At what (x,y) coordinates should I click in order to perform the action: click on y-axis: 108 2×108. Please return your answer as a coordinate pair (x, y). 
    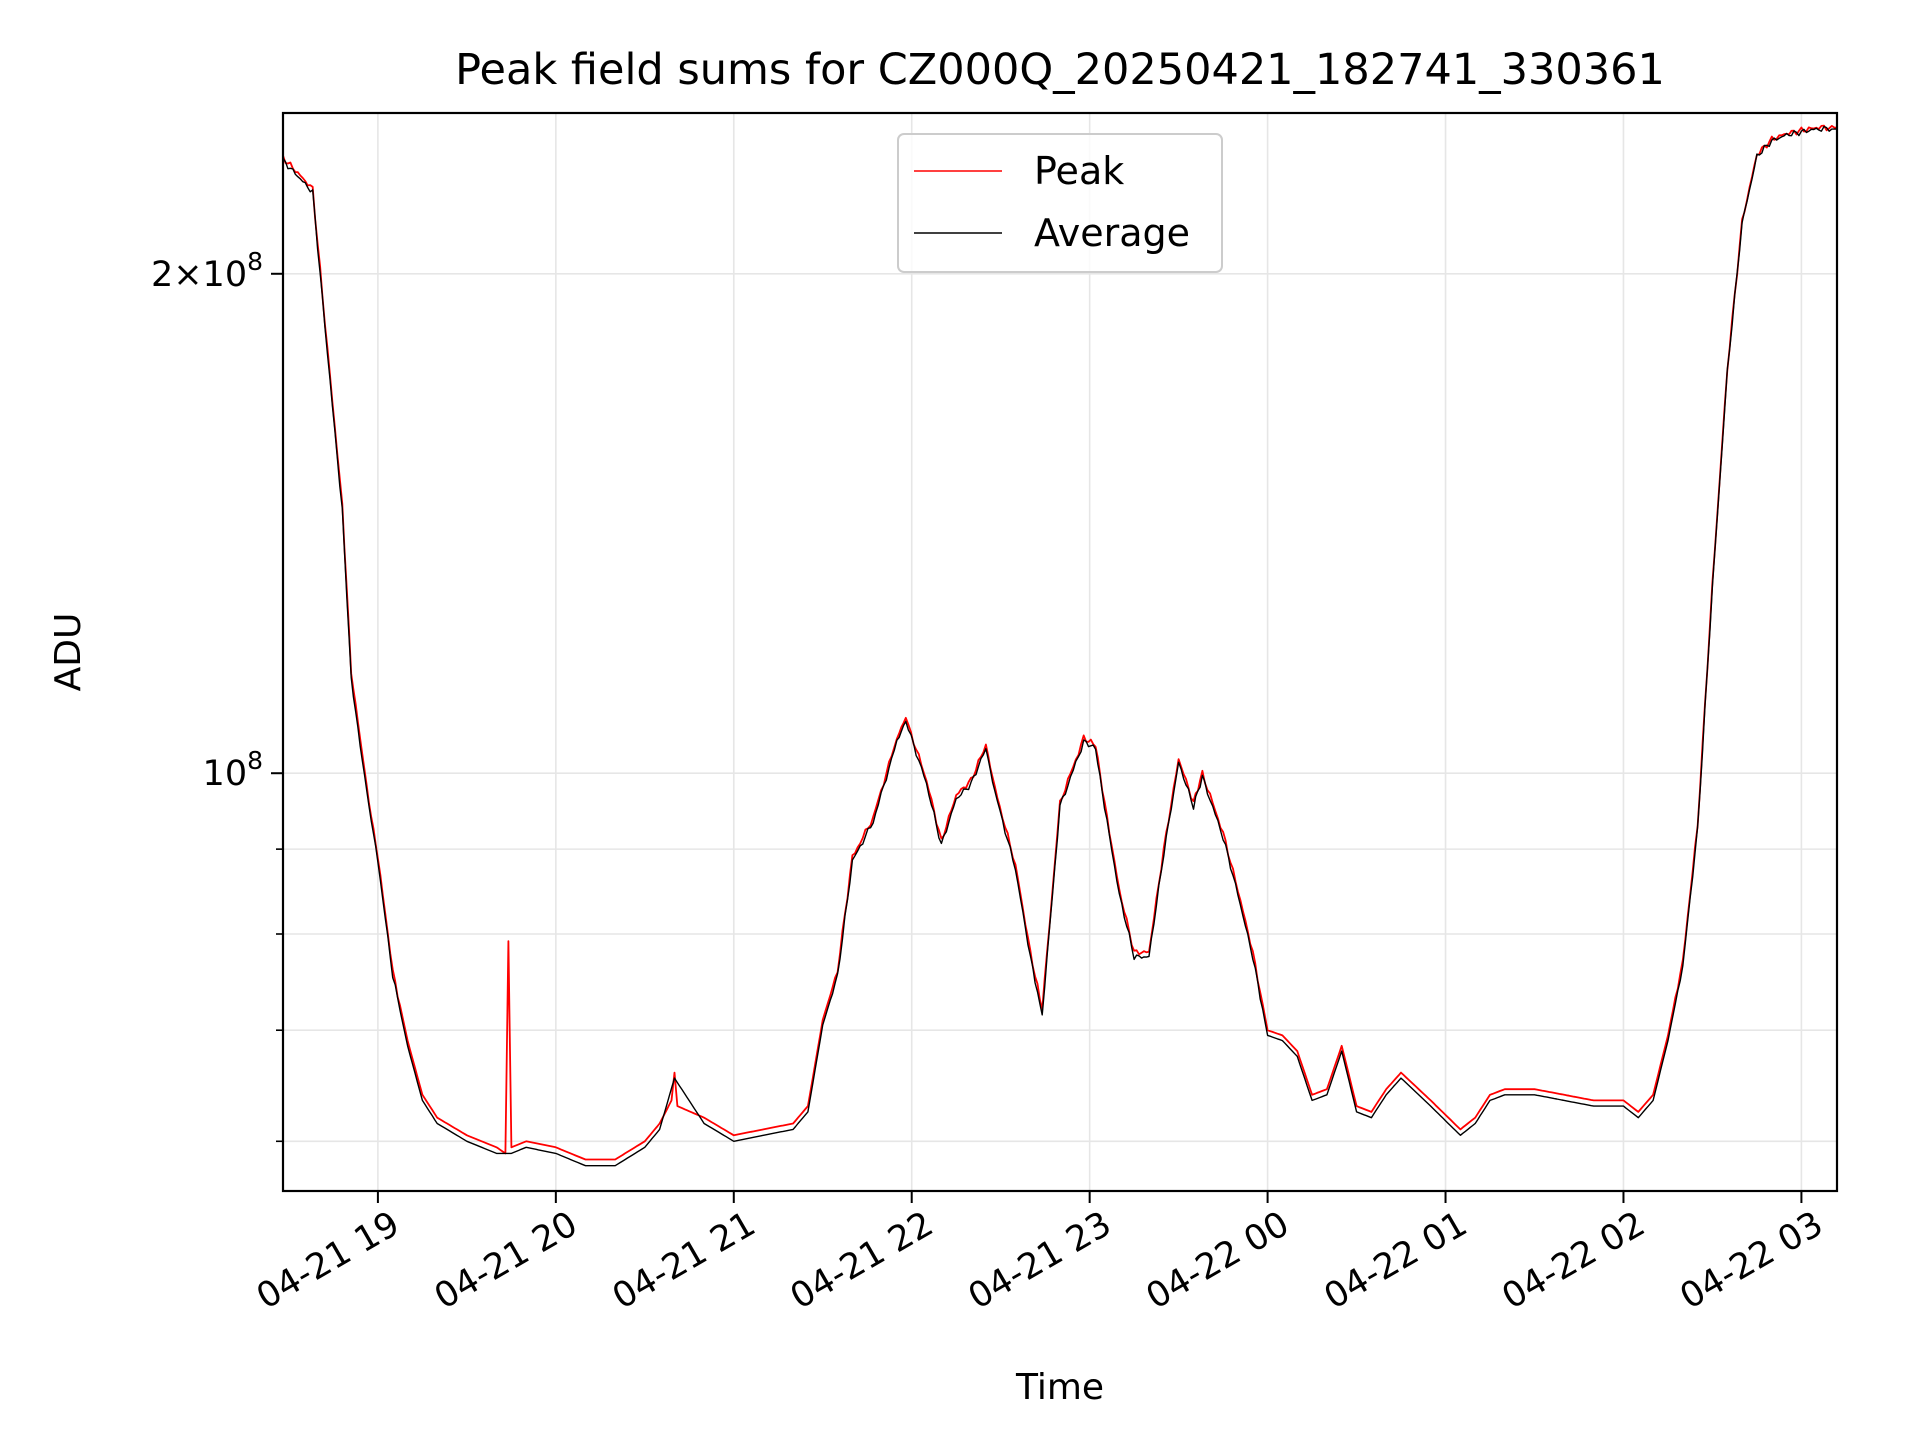
    Looking at the image, I should click on (217, 695).